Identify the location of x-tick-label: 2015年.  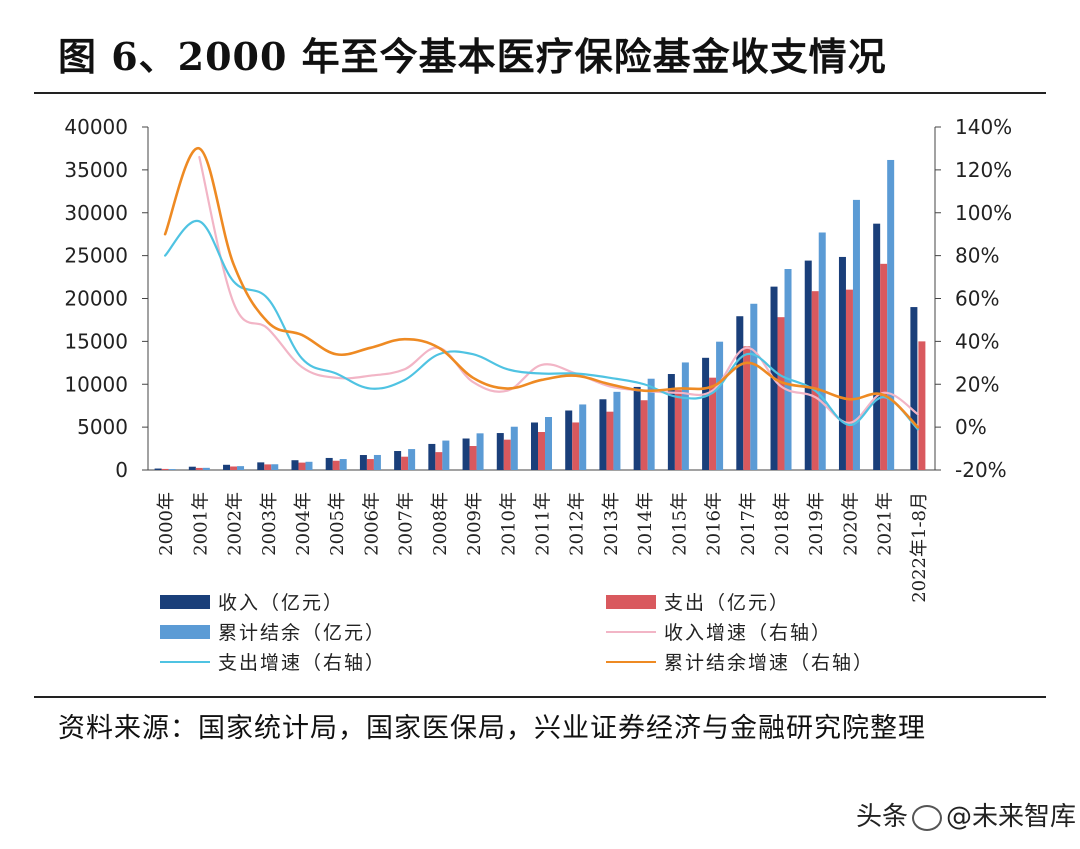
(679, 524).